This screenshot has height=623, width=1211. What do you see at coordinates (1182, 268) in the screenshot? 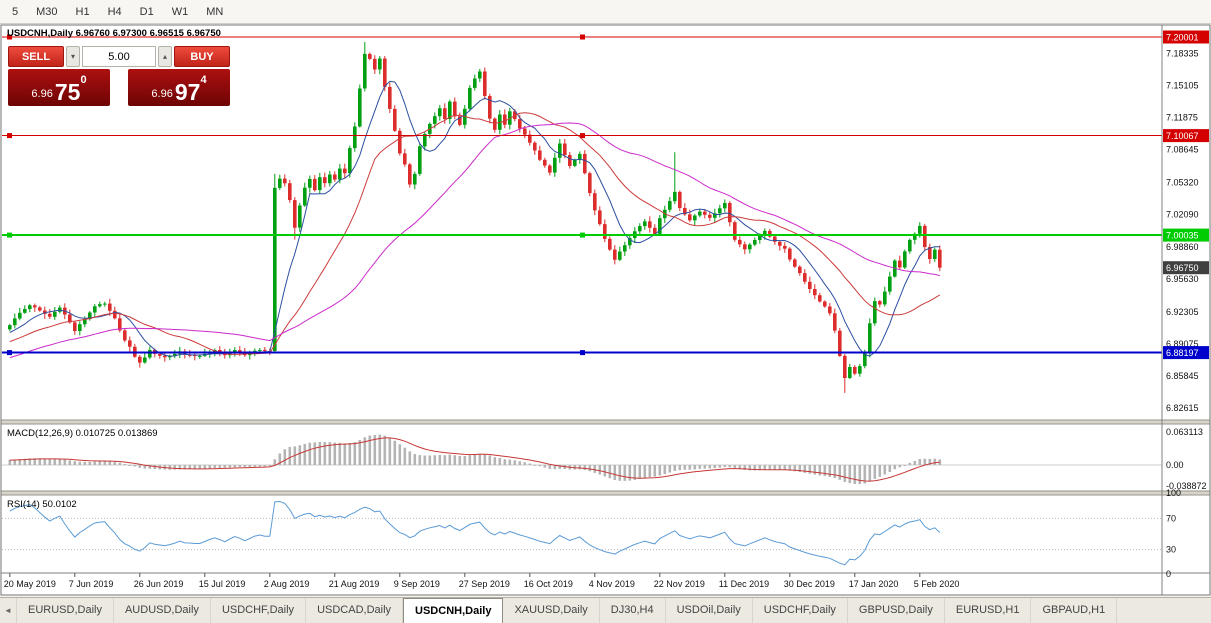
I see `svg-text: 6.96750` at bounding box center [1182, 268].